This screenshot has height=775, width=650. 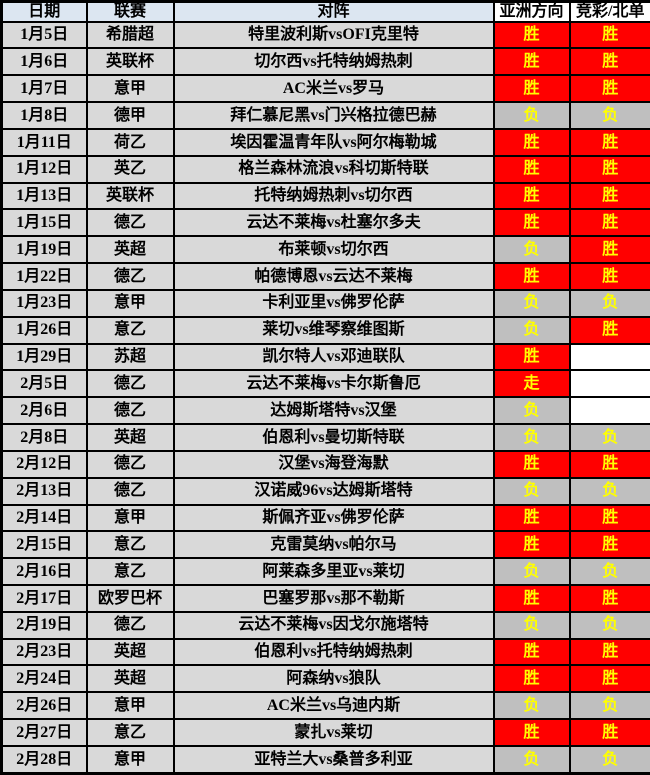 What do you see at coordinates (44, 652) in the screenshot?
I see `date-cell: 2月23日` at bounding box center [44, 652].